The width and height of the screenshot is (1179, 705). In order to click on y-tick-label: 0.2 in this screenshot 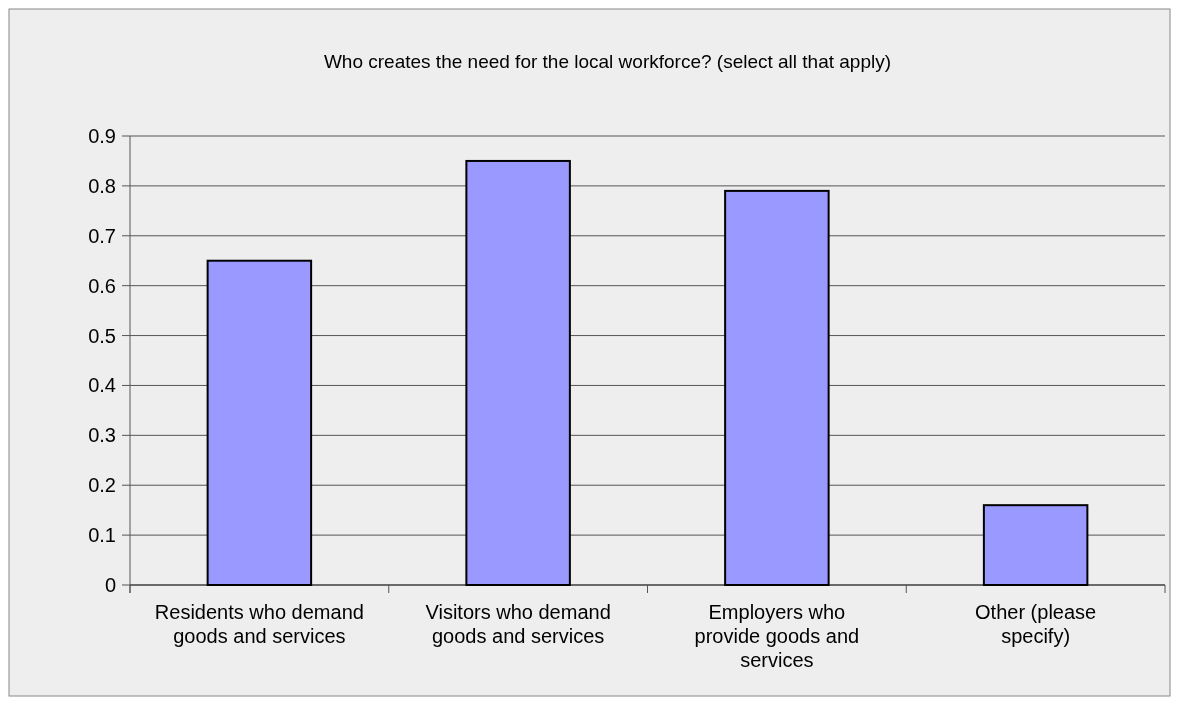, I will do `click(102, 485)`.